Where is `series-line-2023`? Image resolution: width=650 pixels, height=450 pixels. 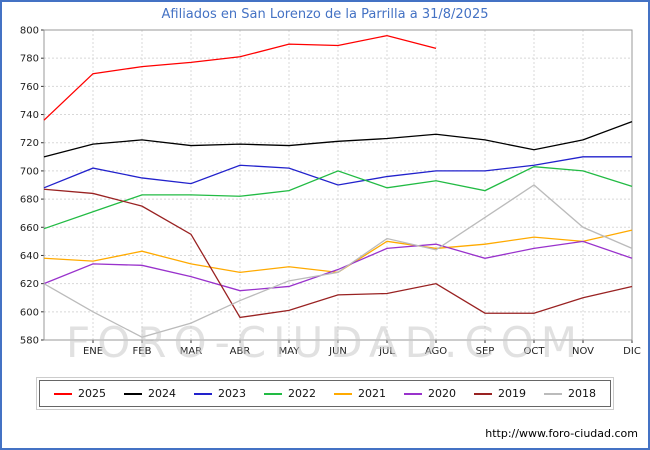 series-line-2023 is located at coordinates (337, 172).